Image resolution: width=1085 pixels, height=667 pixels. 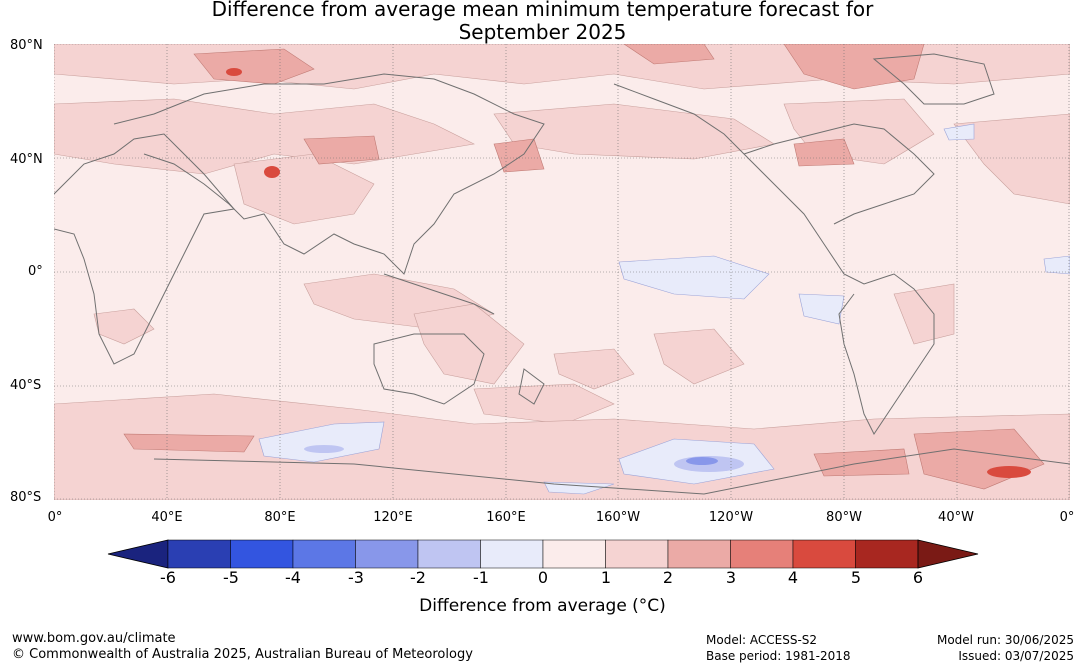 What do you see at coordinates (542, 32) in the screenshot?
I see `map-title-line2: September 2025` at bounding box center [542, 32].